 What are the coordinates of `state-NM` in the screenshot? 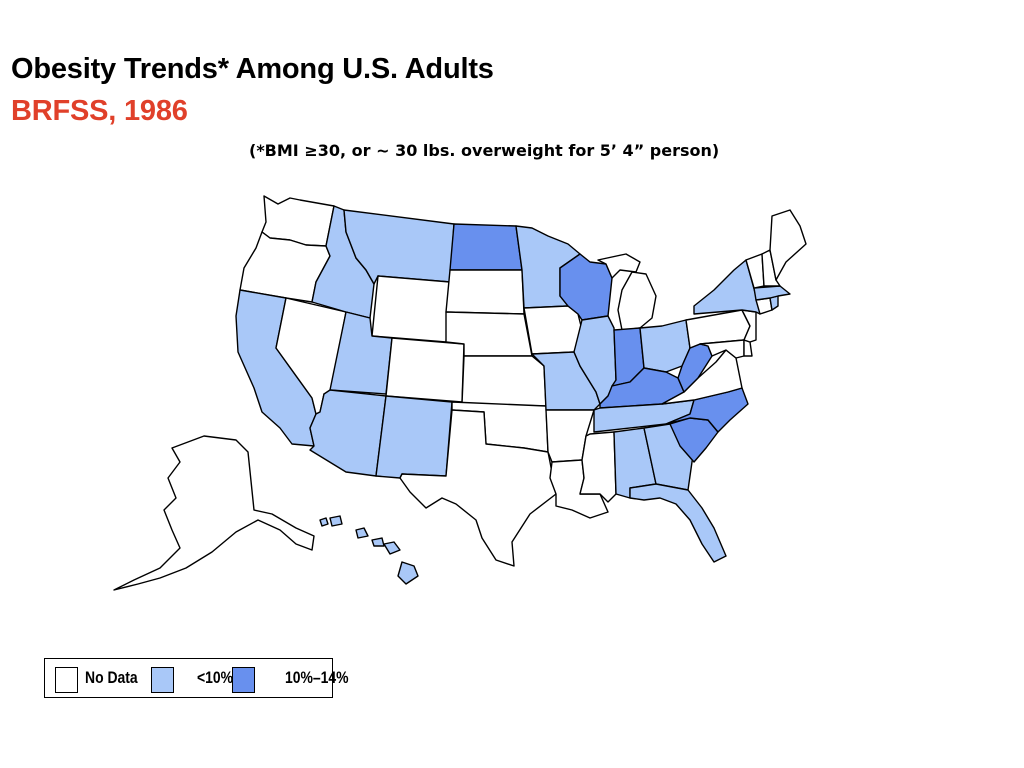 It's located at (414, 437).